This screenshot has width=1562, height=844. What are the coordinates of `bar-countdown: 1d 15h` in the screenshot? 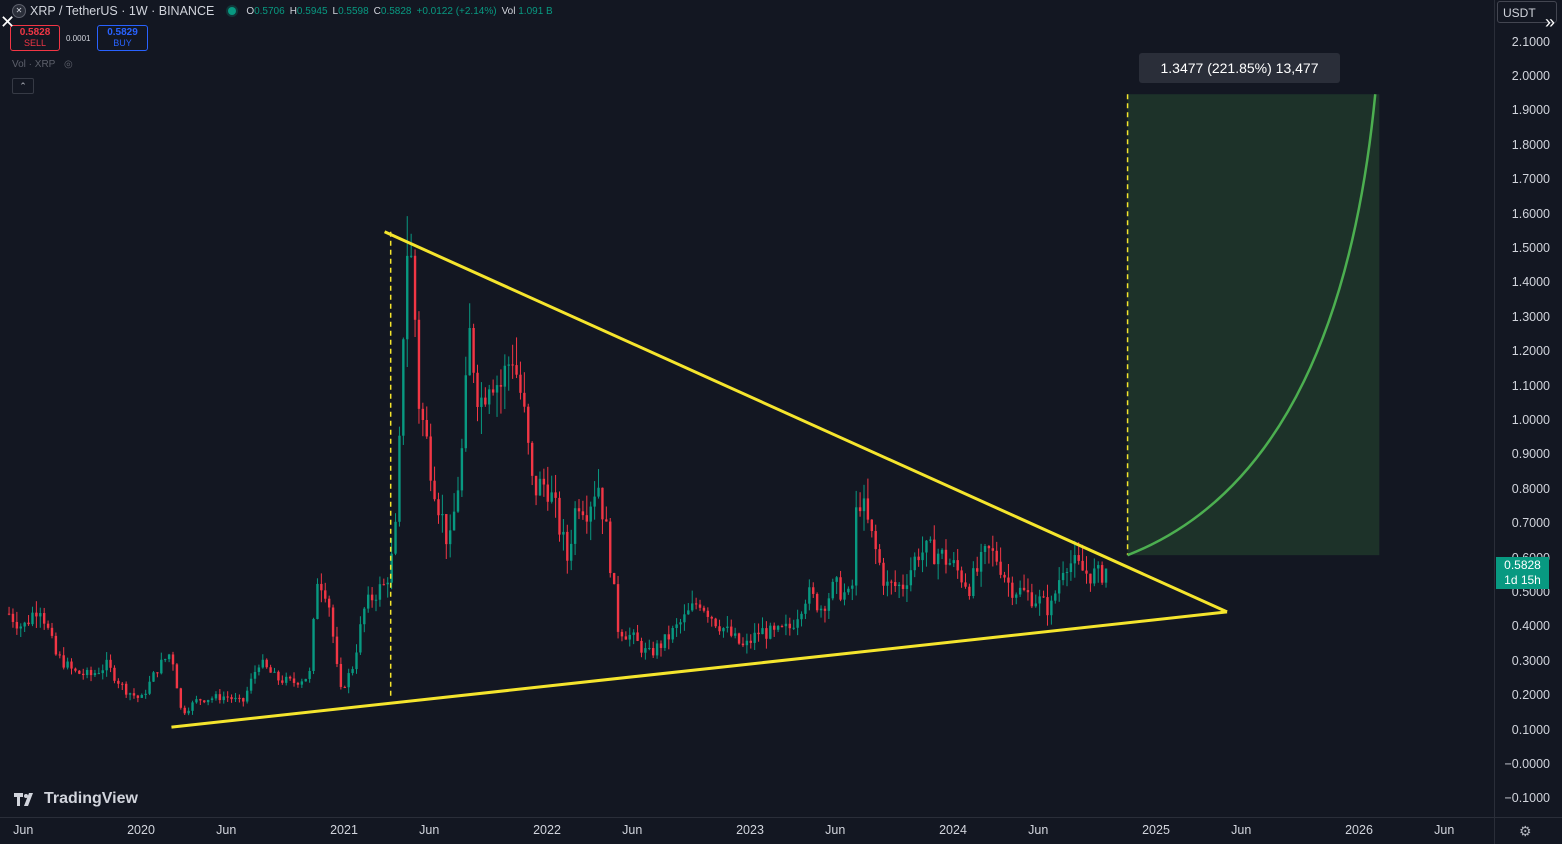 It's located at (1522, 580).